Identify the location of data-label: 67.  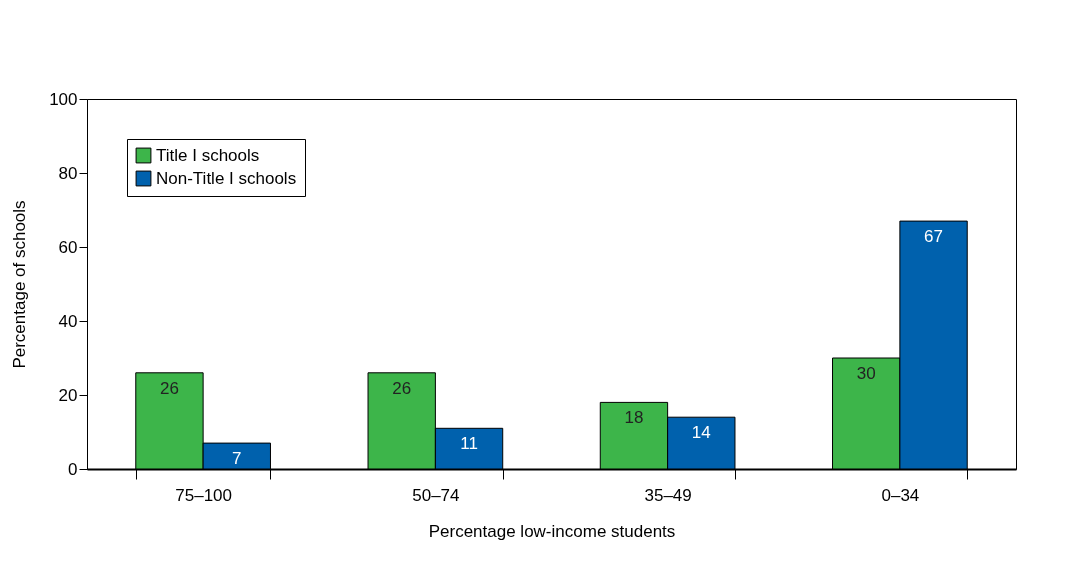
(934, 237).